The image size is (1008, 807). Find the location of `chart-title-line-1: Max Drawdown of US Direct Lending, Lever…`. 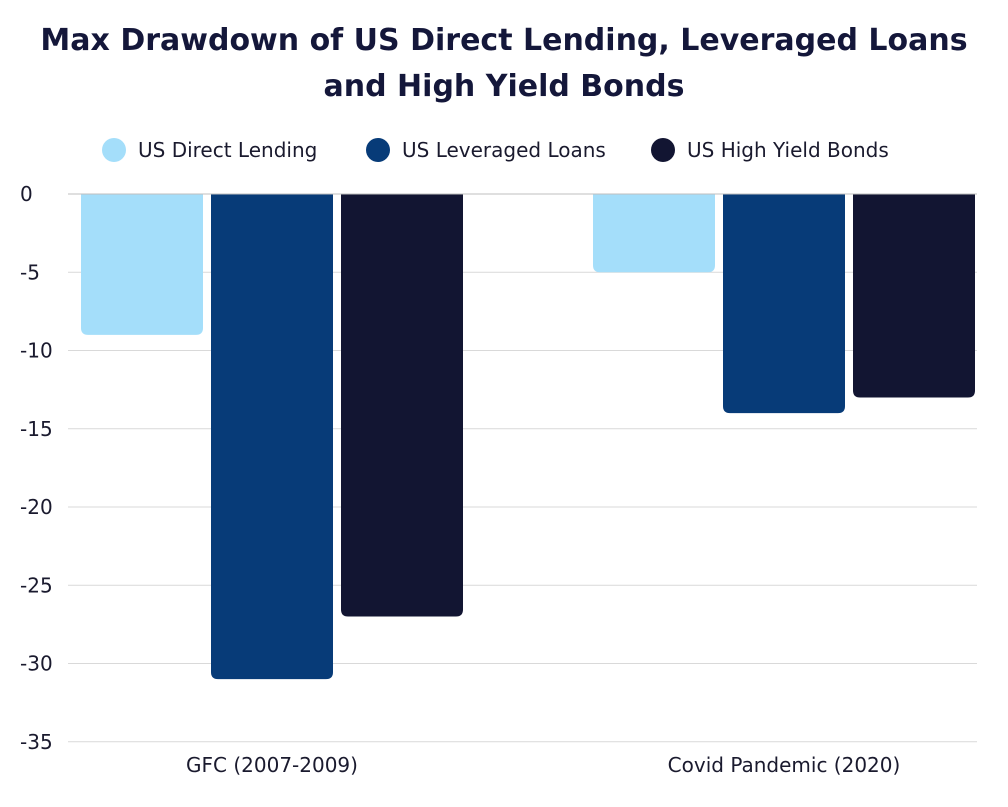

chart-title-line-1: Max Drawdown of US Direct Lending, Lever… is located at coordinates (504, 40).